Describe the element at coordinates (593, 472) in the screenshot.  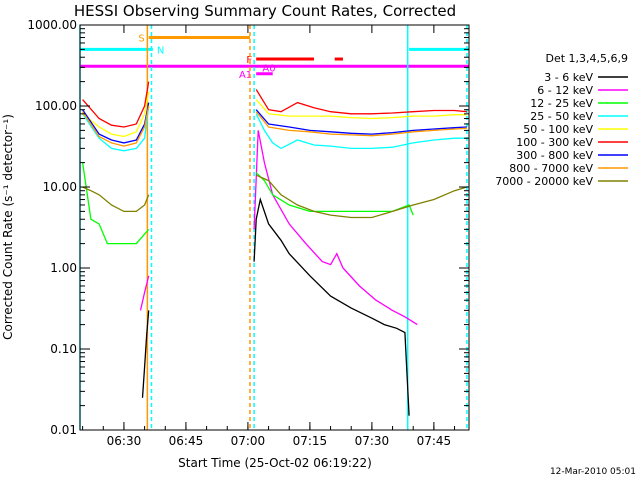
I see `render-timestamp: 12-Mar-2010 05:01` at that location.